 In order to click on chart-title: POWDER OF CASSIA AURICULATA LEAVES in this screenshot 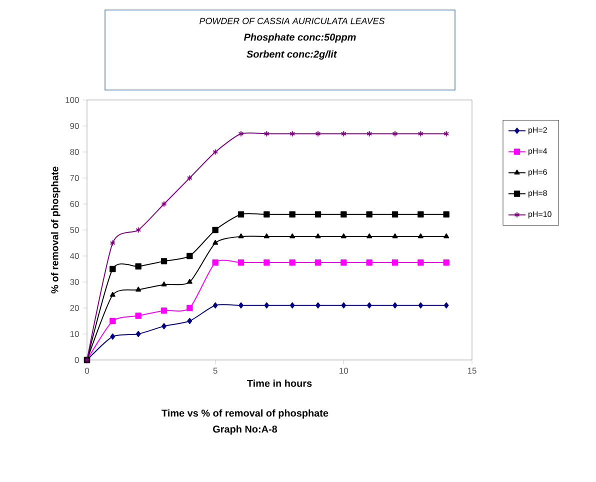, I will do `click(292, 21)`.